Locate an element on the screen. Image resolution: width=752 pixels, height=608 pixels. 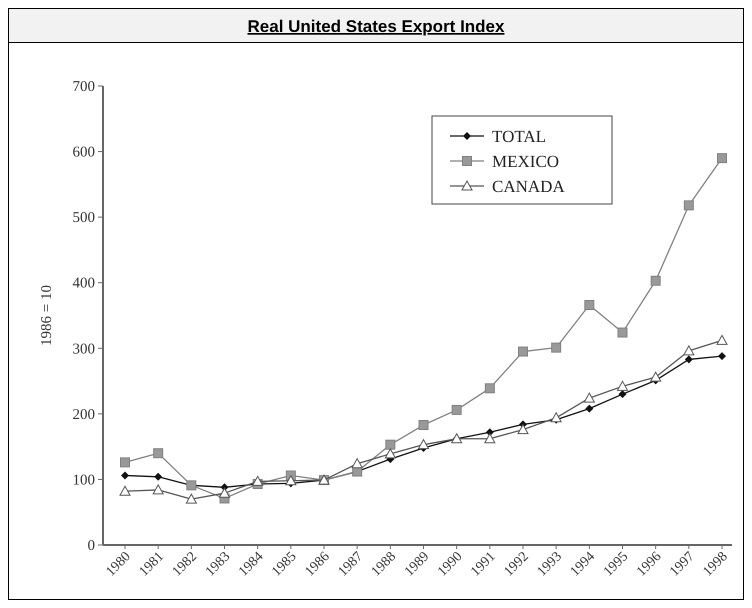
y-tick-label: 700 is located at coordinates (83, 87).